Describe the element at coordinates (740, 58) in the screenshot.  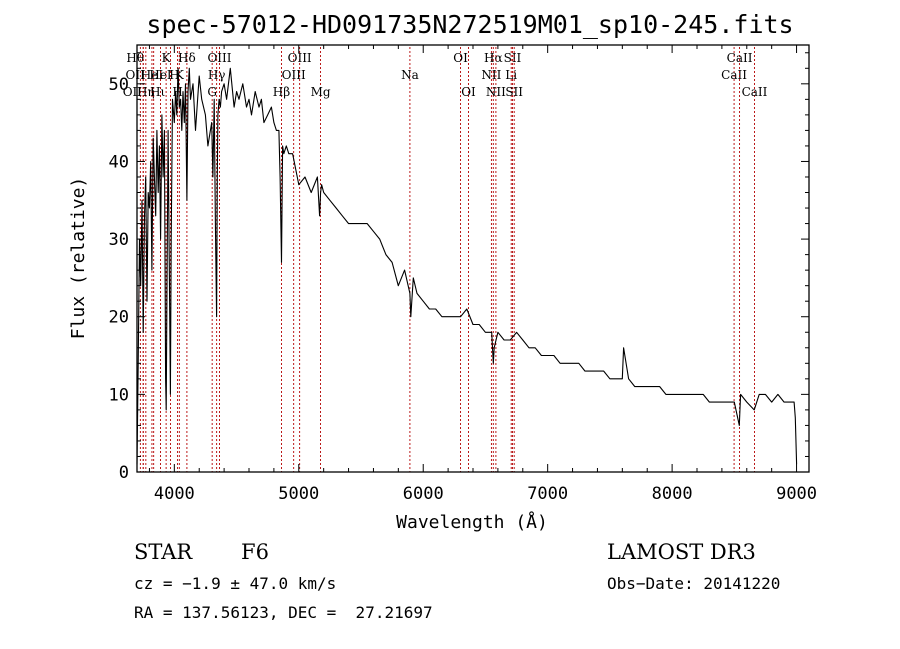
I see `line-marker-label-29: CaII` at that location.